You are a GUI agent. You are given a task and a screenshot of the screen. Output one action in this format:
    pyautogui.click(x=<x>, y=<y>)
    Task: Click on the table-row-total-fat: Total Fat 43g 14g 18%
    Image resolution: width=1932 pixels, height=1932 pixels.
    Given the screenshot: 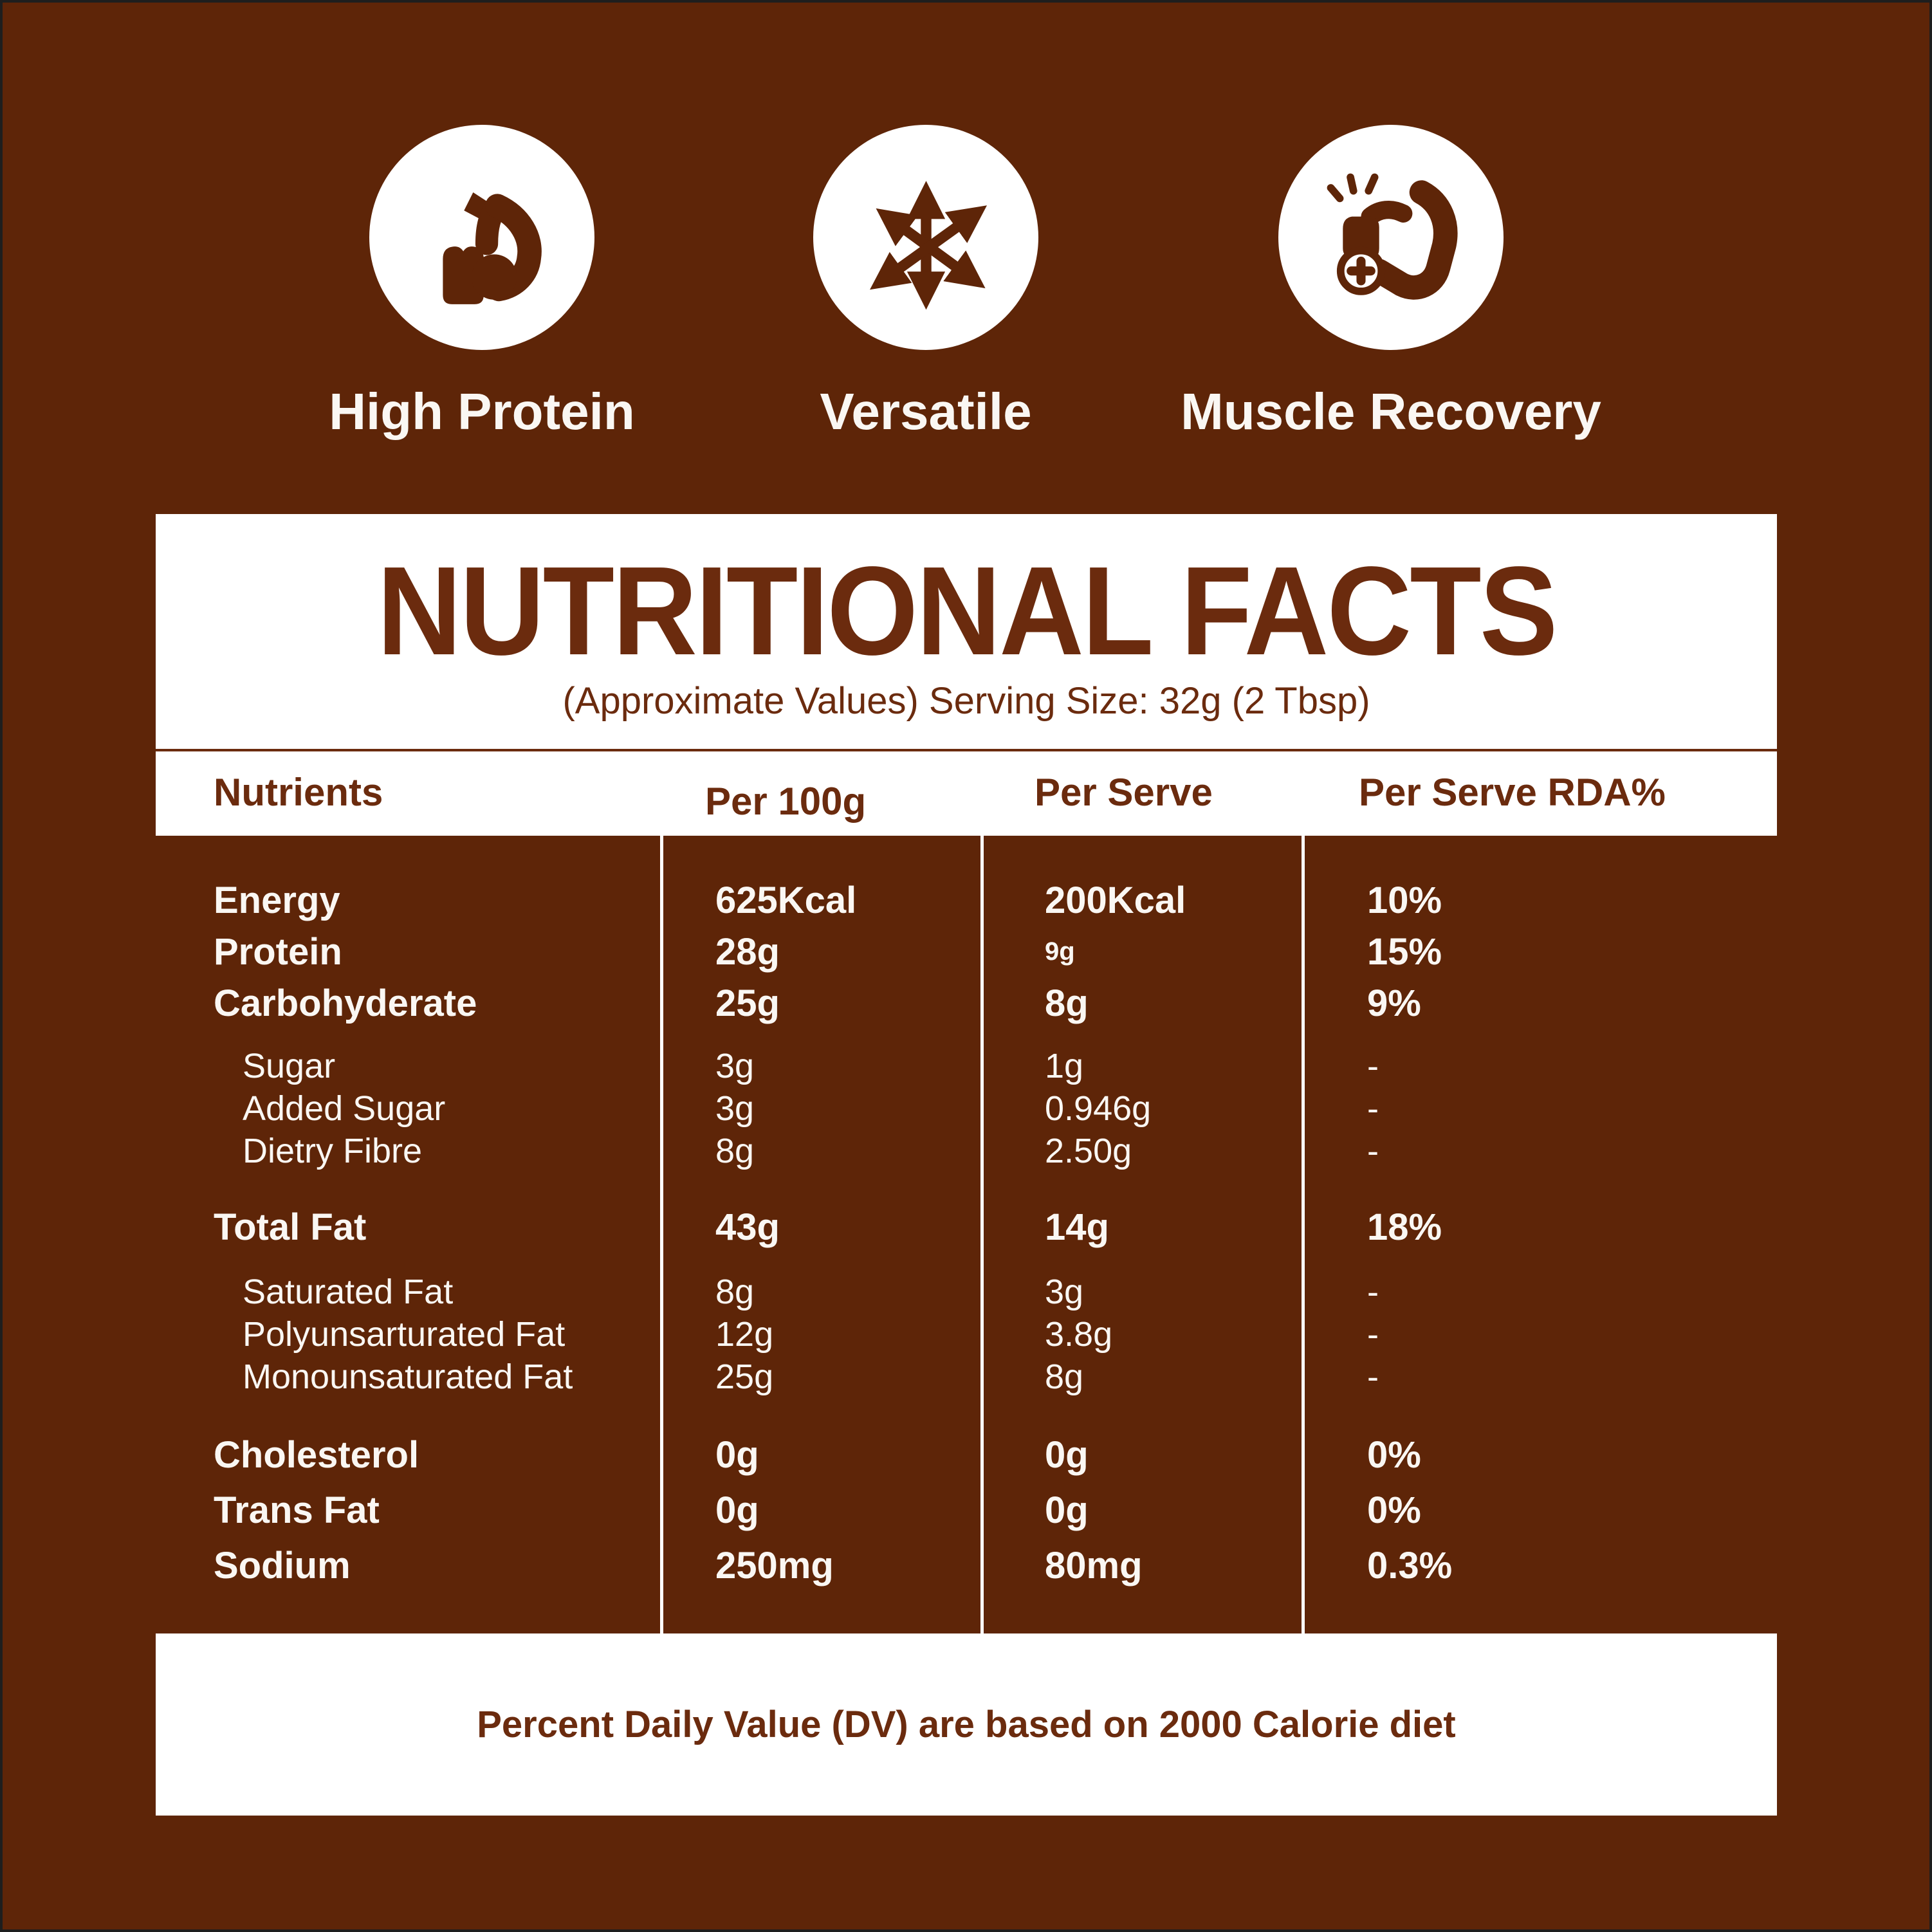 What is the action you would take?
    pyautogui.click(x=828, y=1227)
    